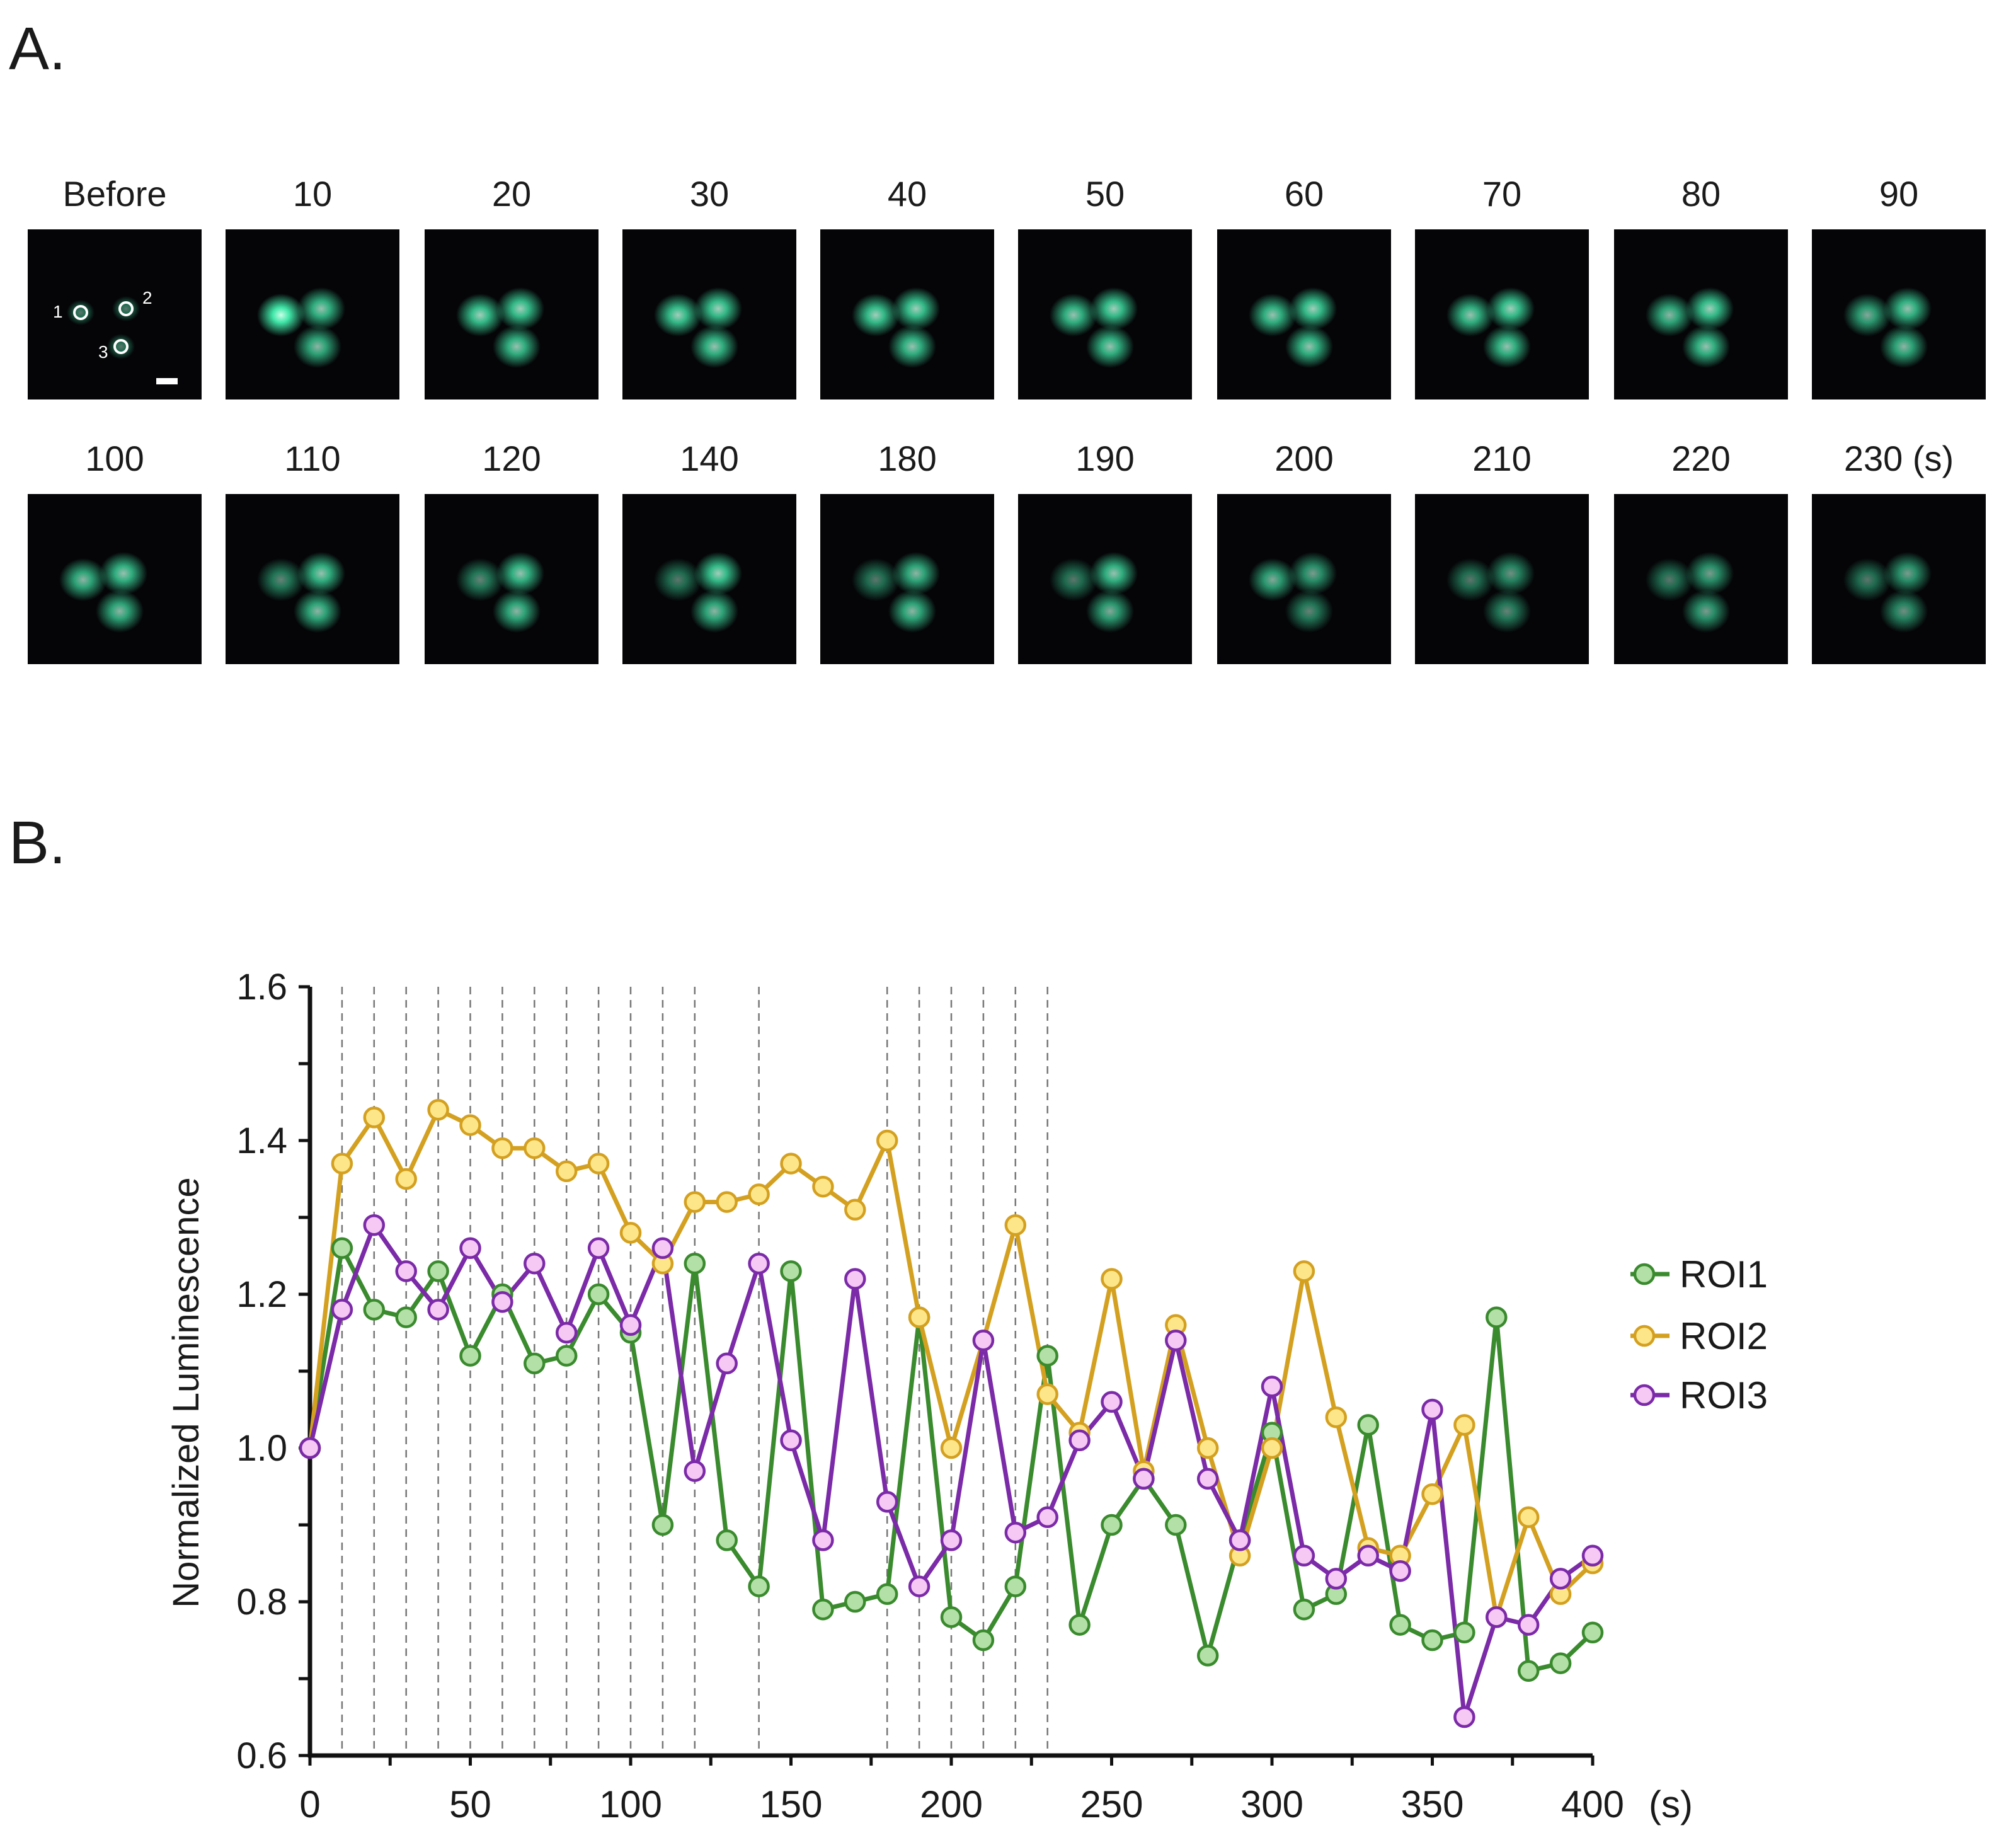  What do you see at coordinates (1304, 194) in the screenshot?
I see `frame-time-label: 60` at bounding box center [1304, 194].